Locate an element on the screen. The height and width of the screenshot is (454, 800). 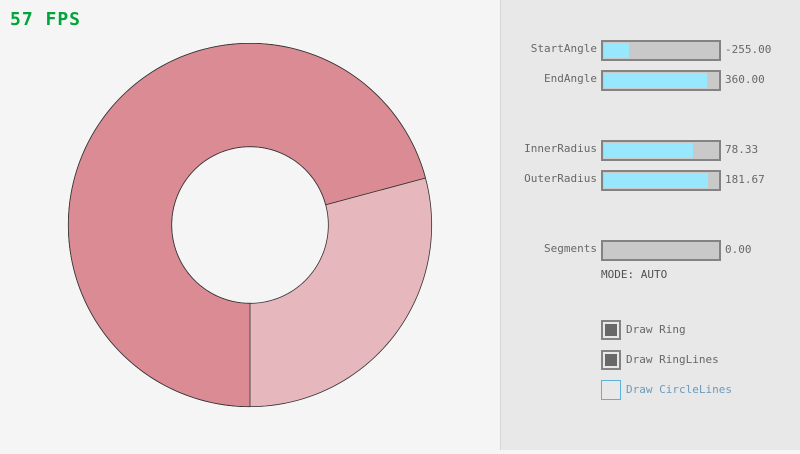
slider-start-angle: StartAngle -255.00 is located at coordinates (650, 50).